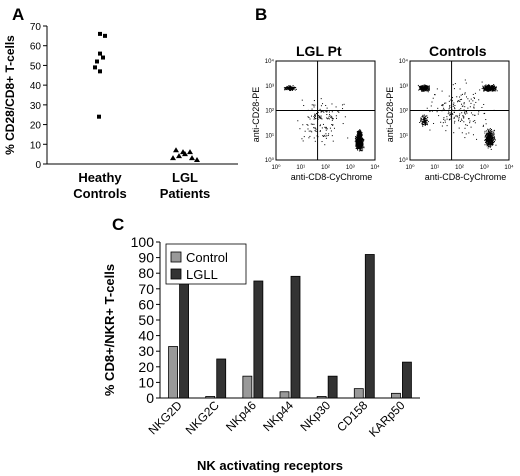 This screenshot has height=476, width=520. What do you see at coordinates (192, 158) in the screenshot?
I see `a-point-triangle` at bounding box center [192, 158].